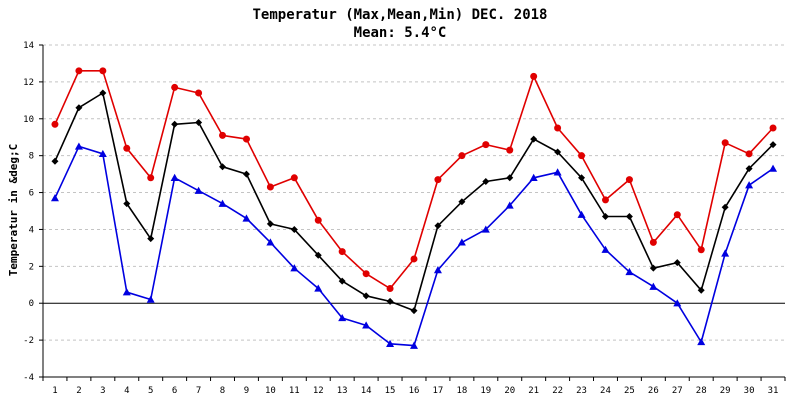  What do you see at coordinates (31, 267) in the screenshot?
I see `y-tick-label-3: 2` at bounding box center [31, 267].